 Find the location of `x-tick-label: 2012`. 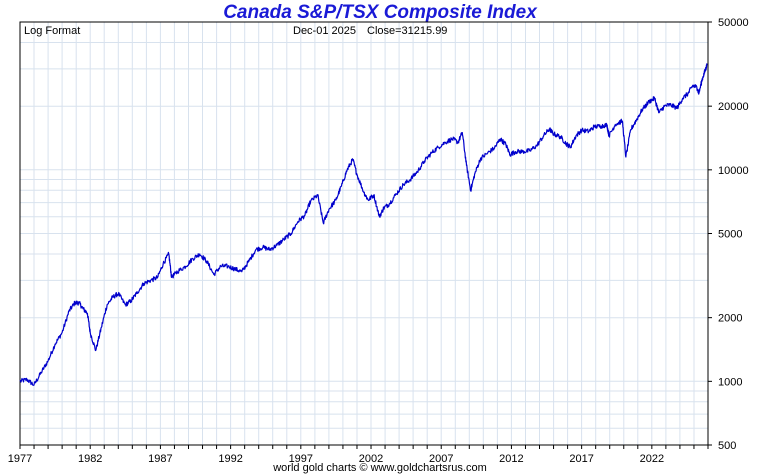

x-tick-label: 2012 is located at coordinates (511, 459).